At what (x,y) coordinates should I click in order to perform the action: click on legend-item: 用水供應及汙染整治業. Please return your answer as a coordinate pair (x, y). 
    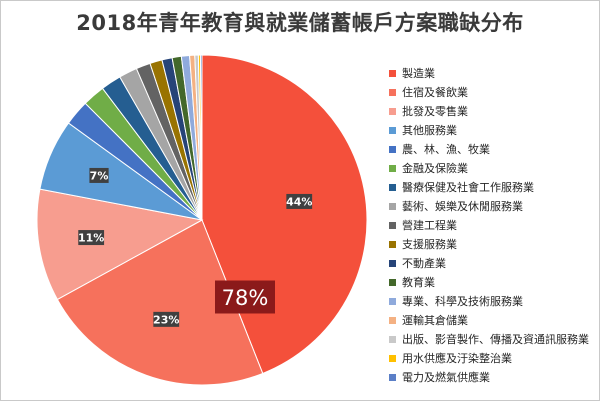
    Looking at the image, I should click on (493, 358).